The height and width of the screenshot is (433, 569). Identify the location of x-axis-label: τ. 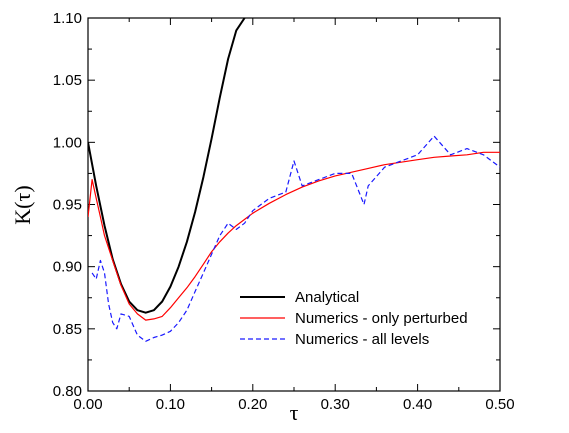
(294, 412).